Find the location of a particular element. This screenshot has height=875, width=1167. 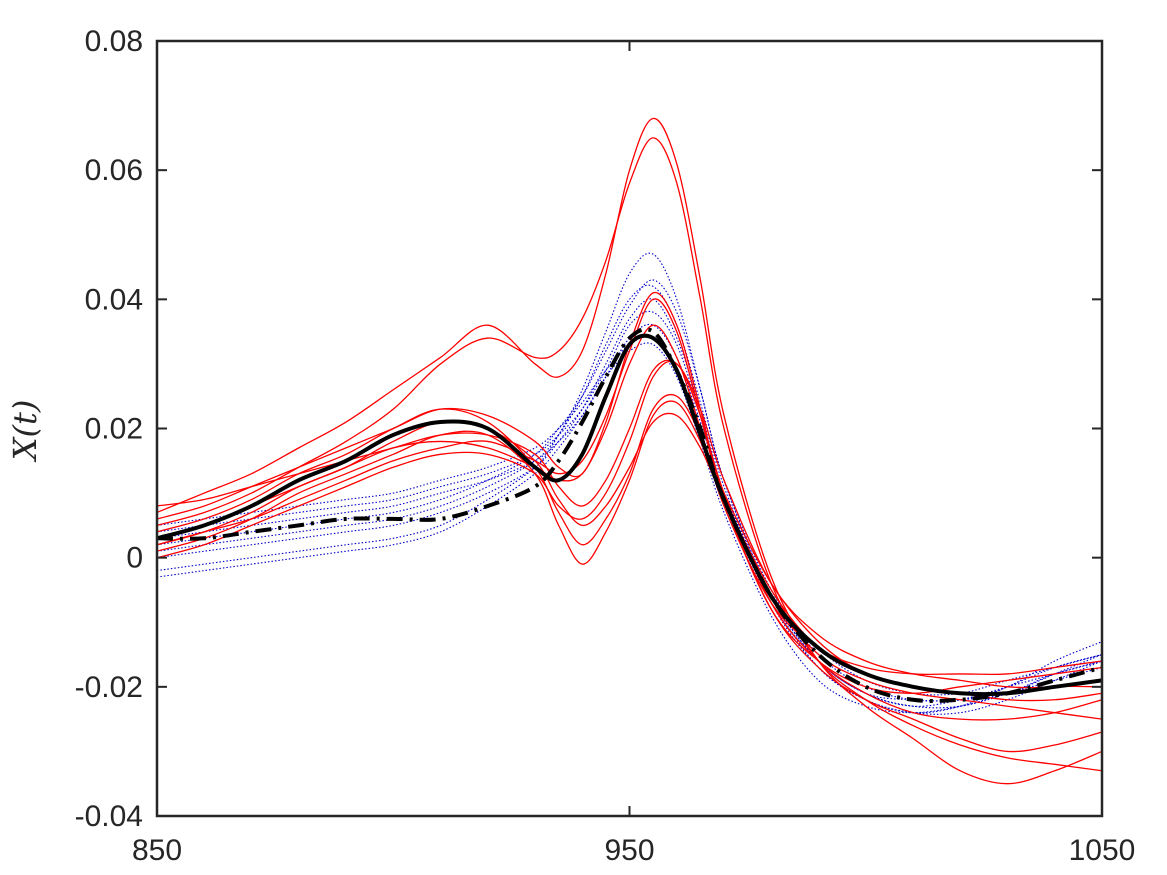

x-tick-label: 850 is located at coordinates (157, 850).